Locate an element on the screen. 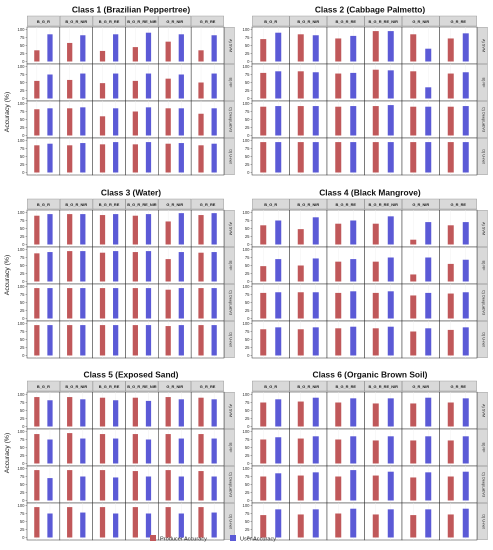 The height and width of the screenshot is (550, 493). chart-title: Class 2 (Cabbage Palmetto) is located at coordinates (370, 10).